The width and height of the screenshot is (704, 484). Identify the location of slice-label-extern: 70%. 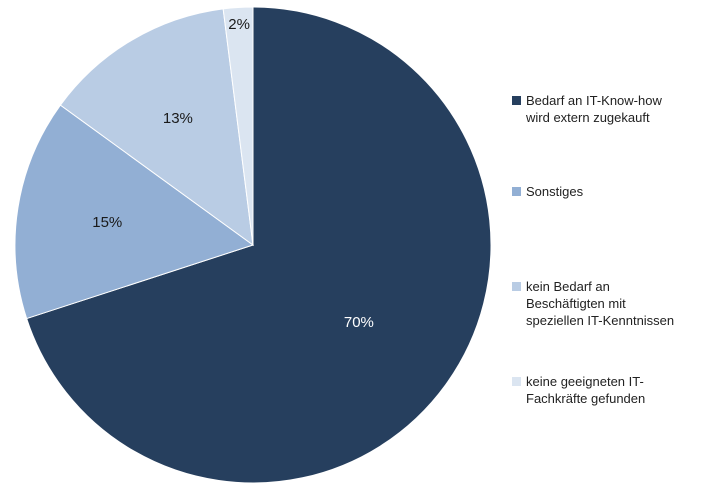
(359, 322).